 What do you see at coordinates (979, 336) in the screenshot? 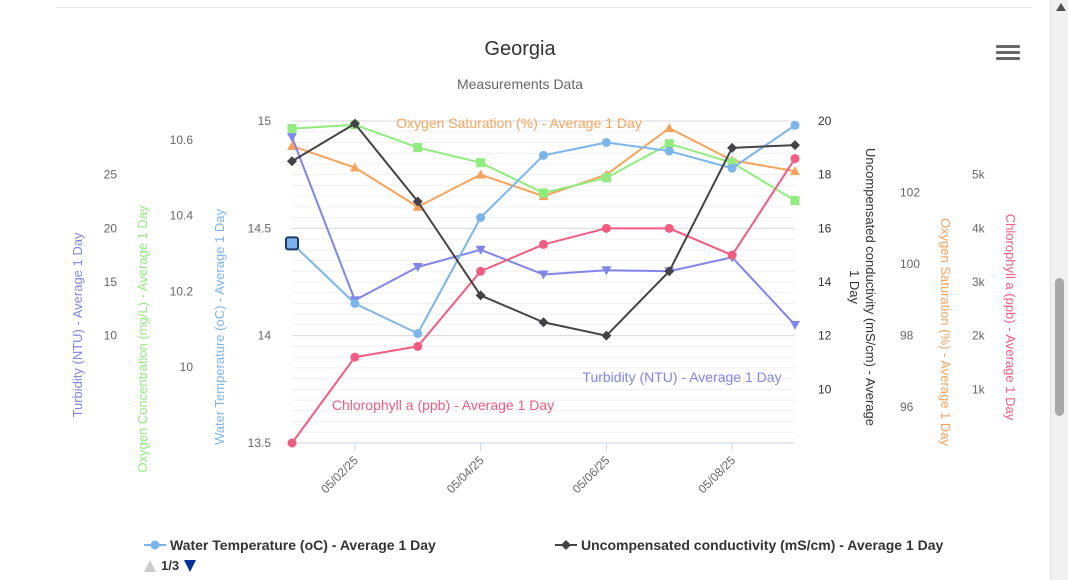
I see `y-tick-label-chl: 2k` at bounding box center [979, 336].